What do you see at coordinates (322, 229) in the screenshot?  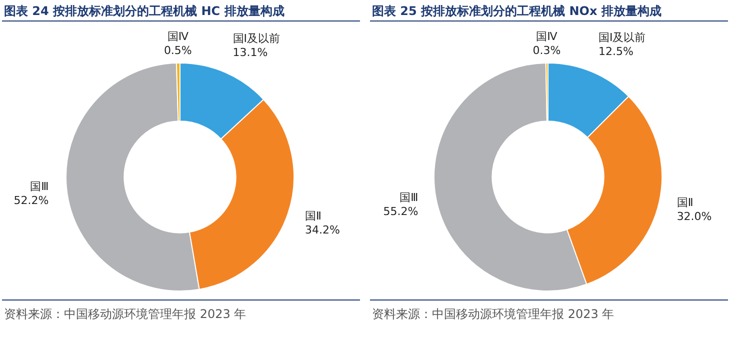 I see `data-label: 34.2%` at bounding box center [322, 229].